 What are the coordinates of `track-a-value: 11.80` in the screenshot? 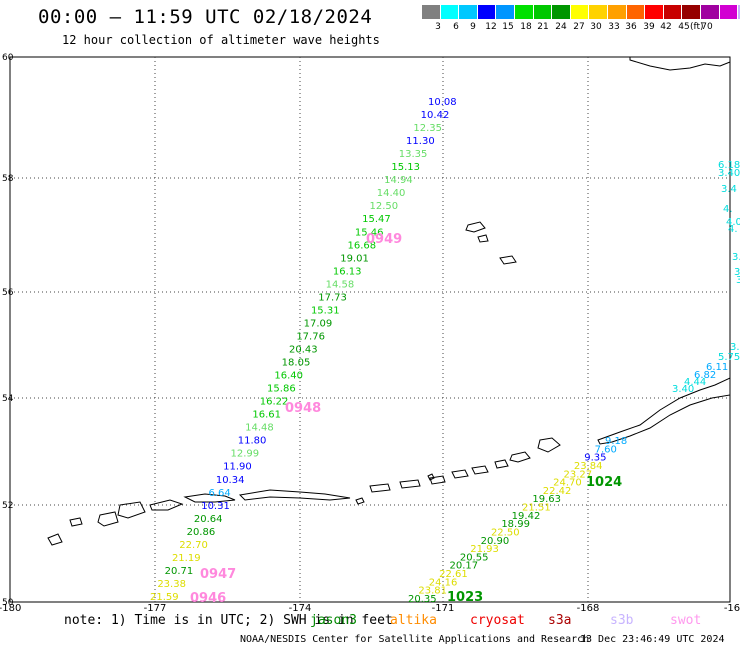 It's located at (252, 441).